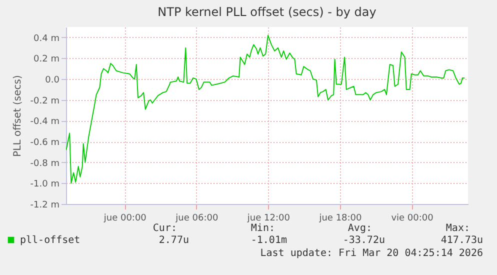 Image resolution: width=497 pixels, height=275 pixels. Describe the element at coordinates (47, 59) in the screenshot. I see `y-tick-label: 0.2 m` at that location.